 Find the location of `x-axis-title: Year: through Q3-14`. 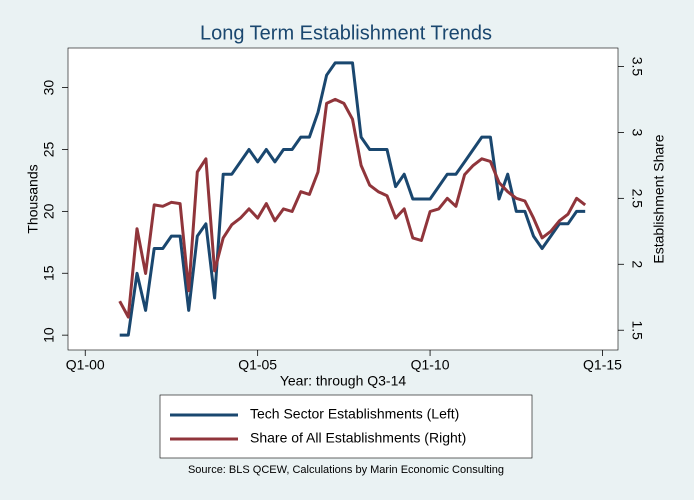

x-axis-title: Year: through Q3-14 is located at coordinates (343, 381).